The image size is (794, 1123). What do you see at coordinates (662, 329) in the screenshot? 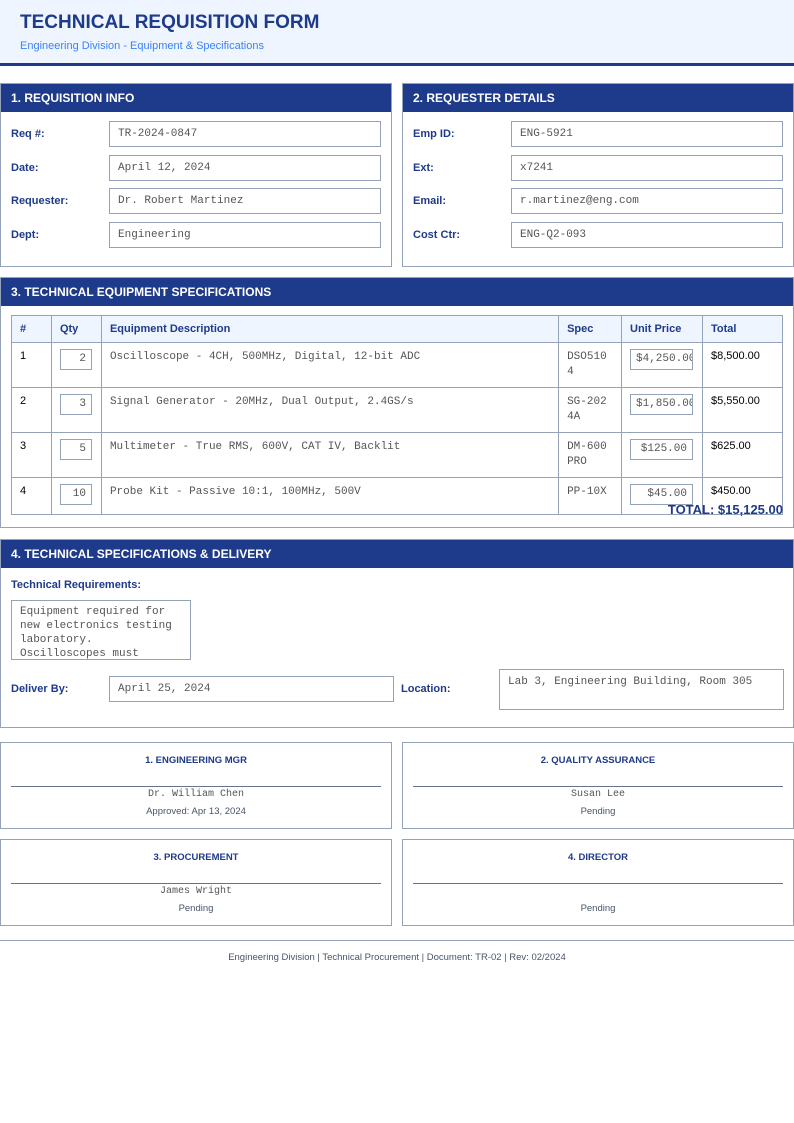
I see `col-unit-price: Unit Price` at bounding box center [662, 329].